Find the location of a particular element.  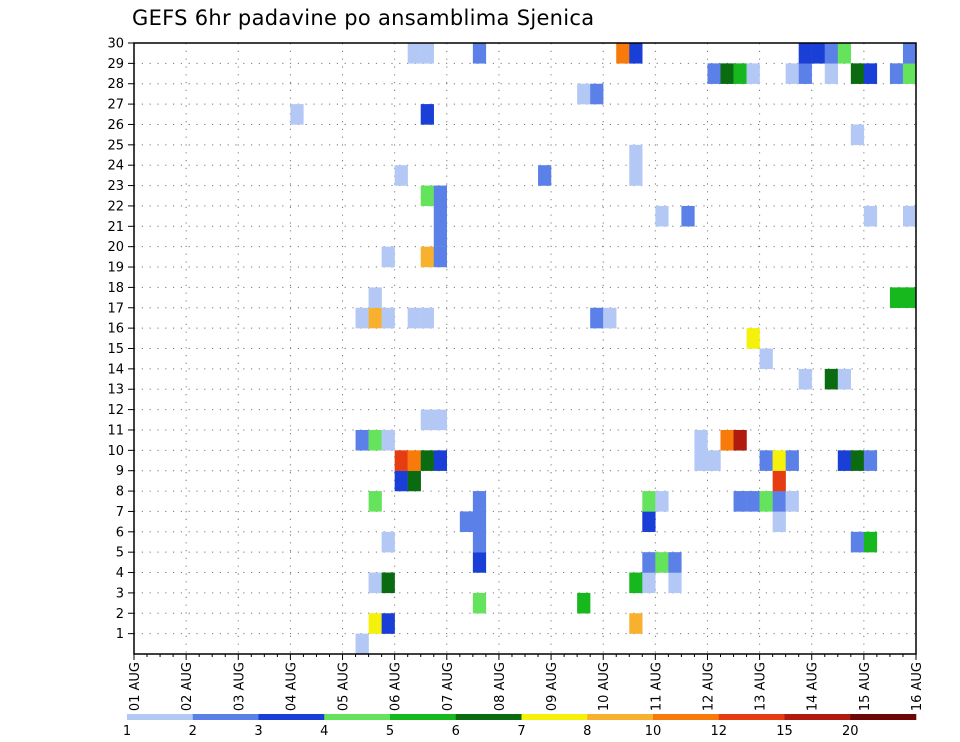

x-tick-label: 15 AUG is located at coordinates (865, 686).